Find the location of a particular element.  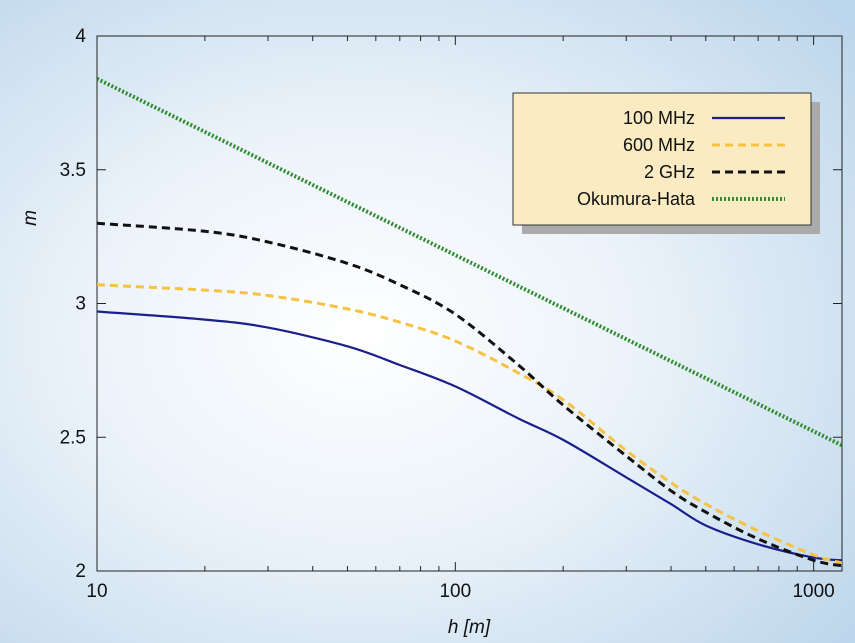

y-tick-label: 2 is located at coordinates (80, 571).